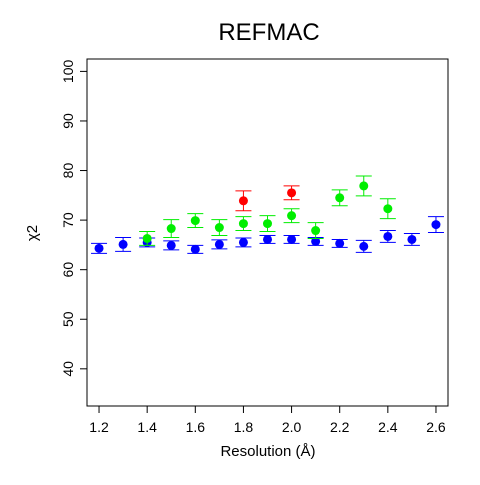 The image size is (480, 485). Describe the element at coordinates (196, 427) in the screenshot. I see `x-tick-label: 1.6` at that location.